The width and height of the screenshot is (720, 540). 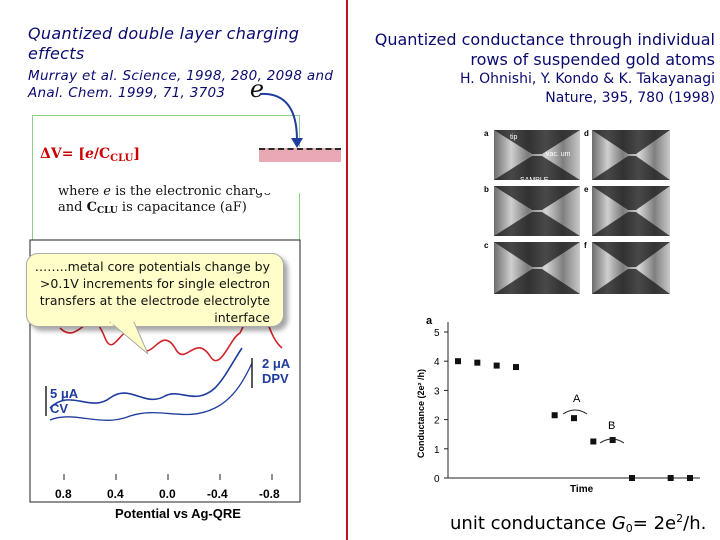 What do you see at coordinates (64, 393) in the screenshot?
I see `cv-scale-label1: 5 μA` at bounding box center [64, 393].